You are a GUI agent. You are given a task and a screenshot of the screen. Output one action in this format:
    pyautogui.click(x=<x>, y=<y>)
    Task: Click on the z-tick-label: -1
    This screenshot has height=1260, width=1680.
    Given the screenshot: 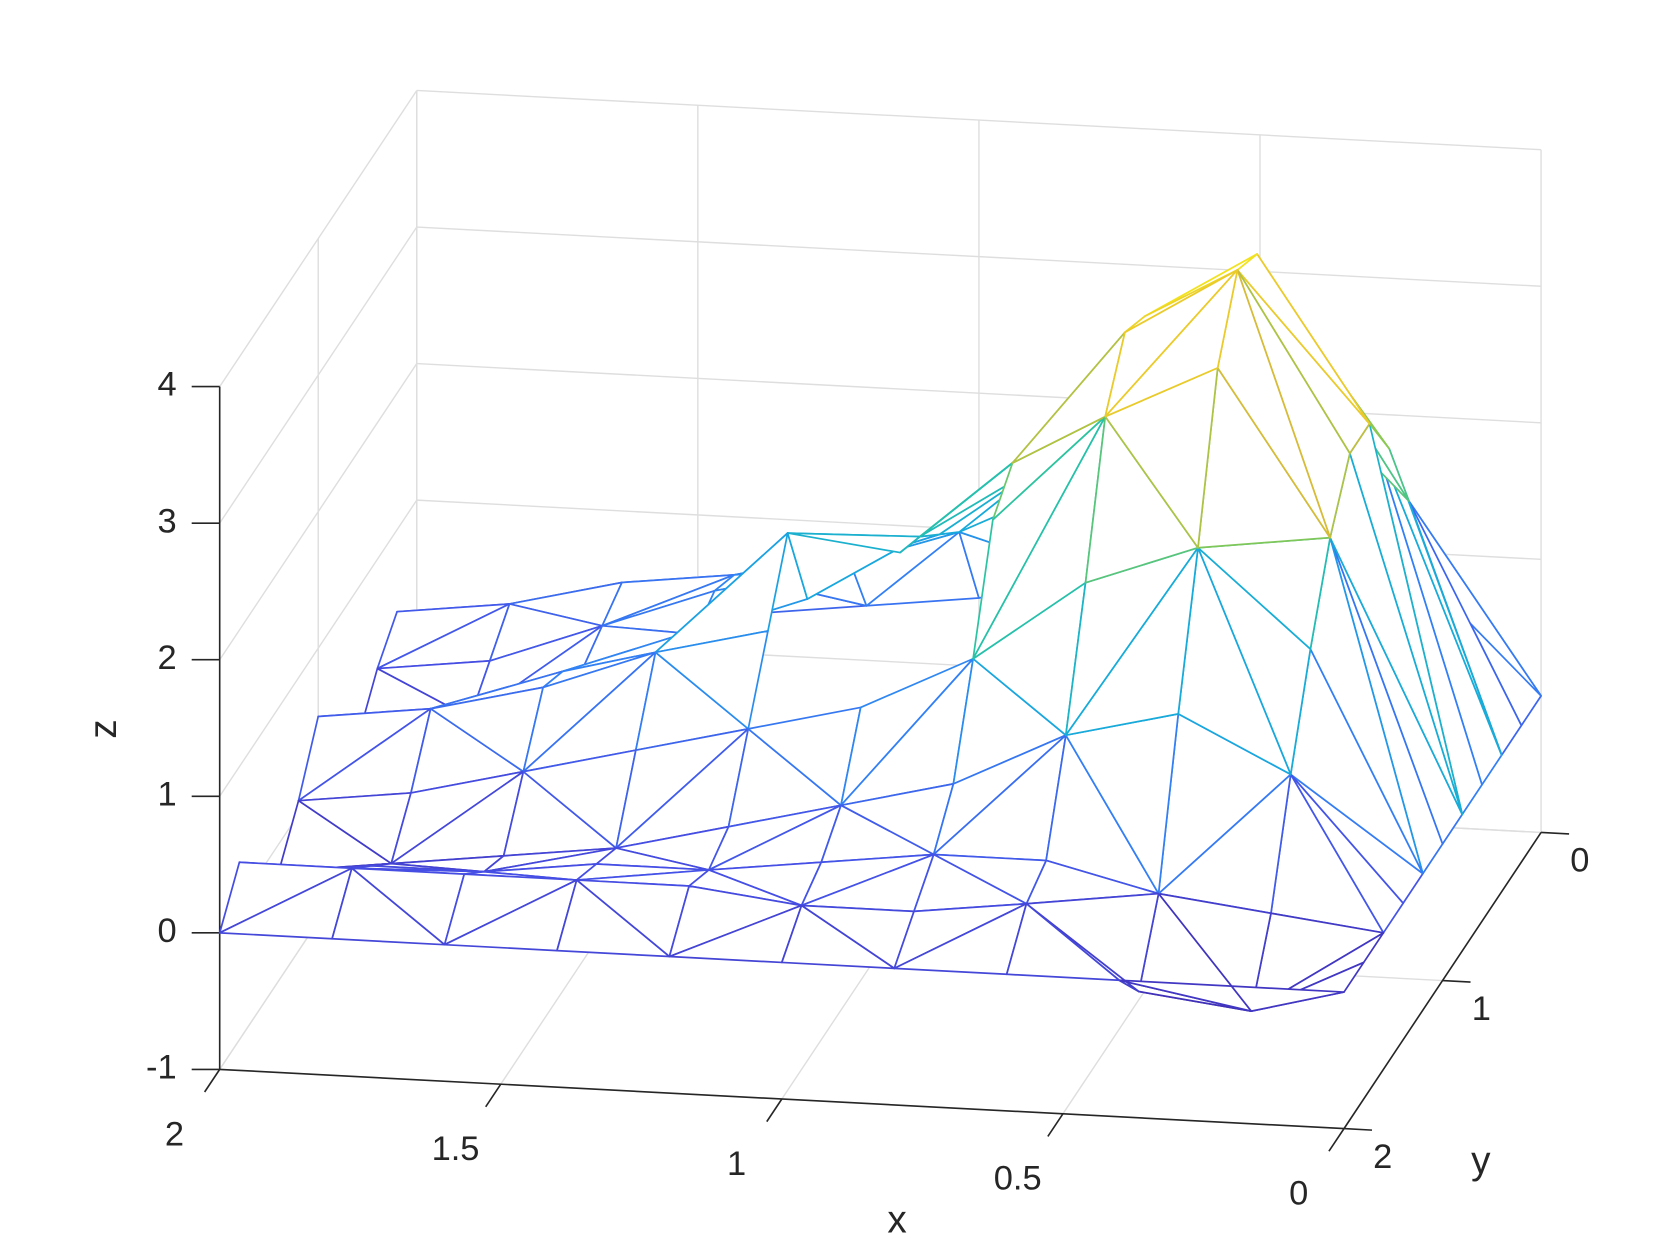 What is the action you would take?
    pyautogui.click(x=161, y=1067)
    